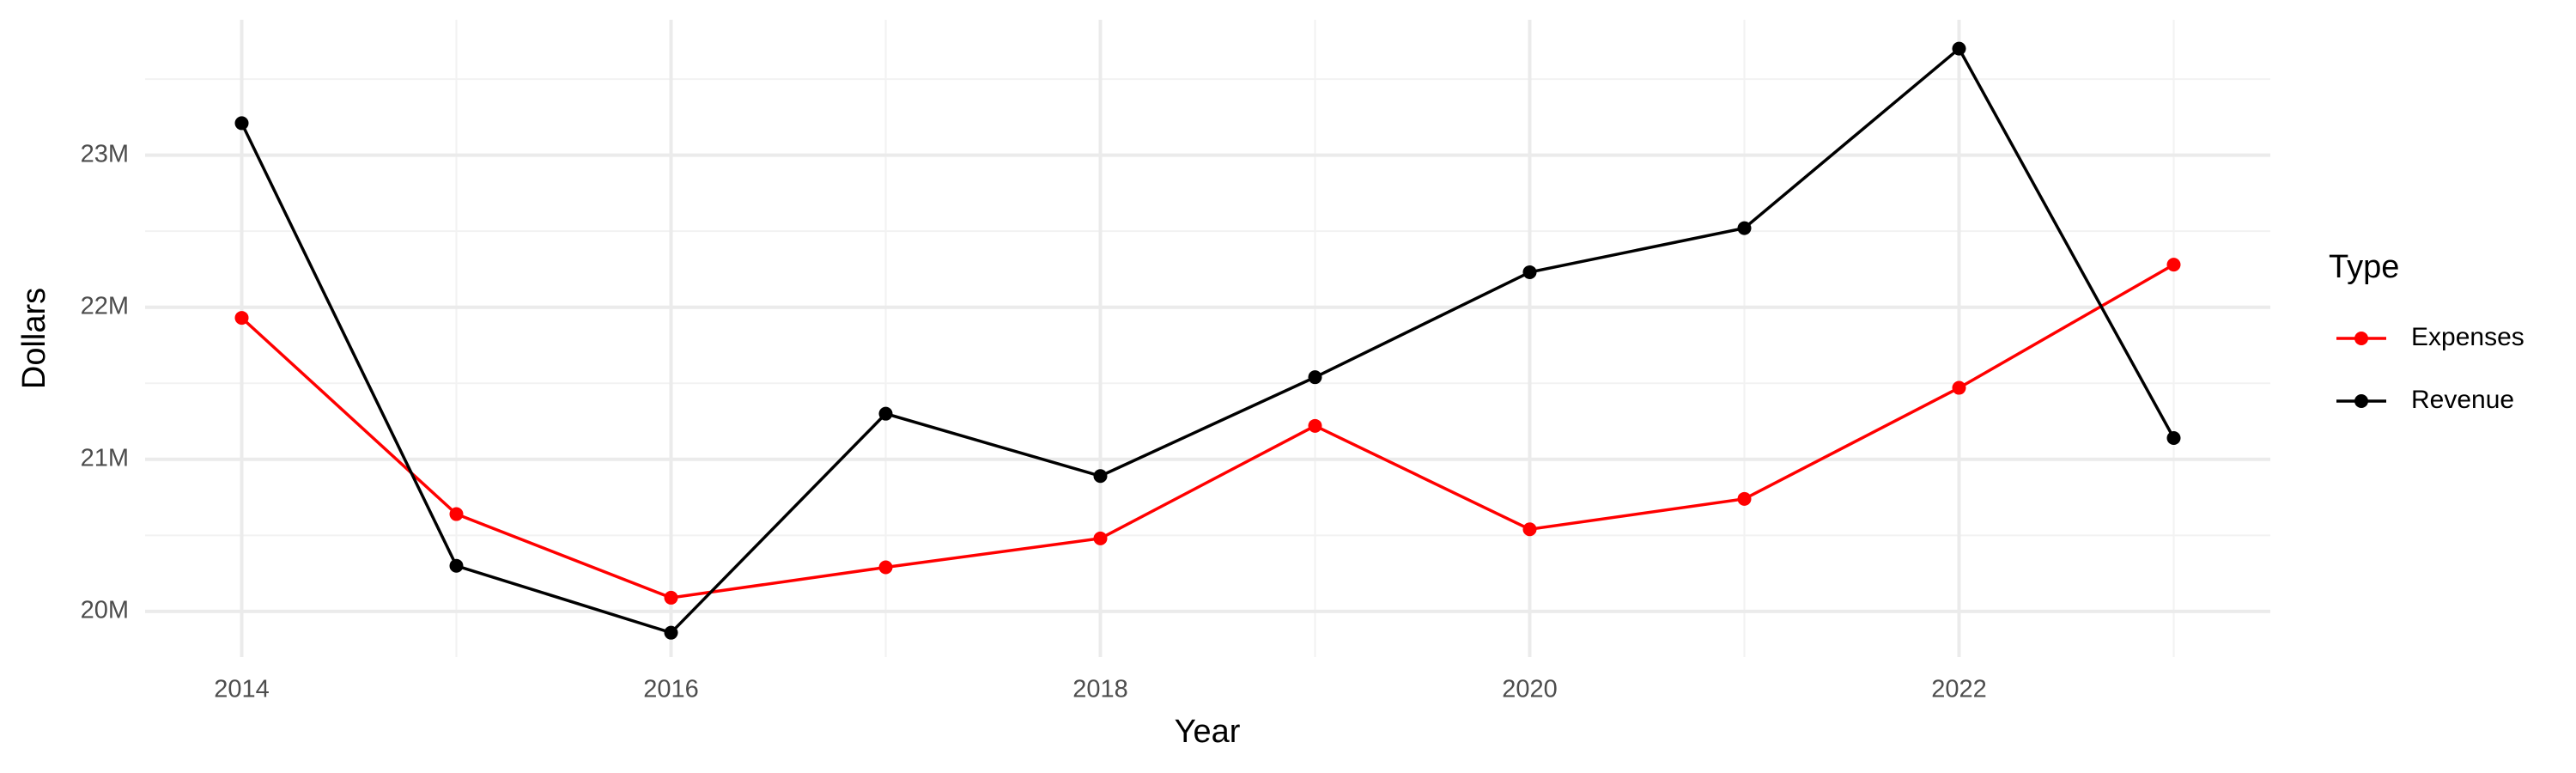 This screenshot has height=773, width=2576. What do you see at coordinates (105, 610) in the screenshot?
I see `y-tick-label: 20M` at bounding box center [105, 610].